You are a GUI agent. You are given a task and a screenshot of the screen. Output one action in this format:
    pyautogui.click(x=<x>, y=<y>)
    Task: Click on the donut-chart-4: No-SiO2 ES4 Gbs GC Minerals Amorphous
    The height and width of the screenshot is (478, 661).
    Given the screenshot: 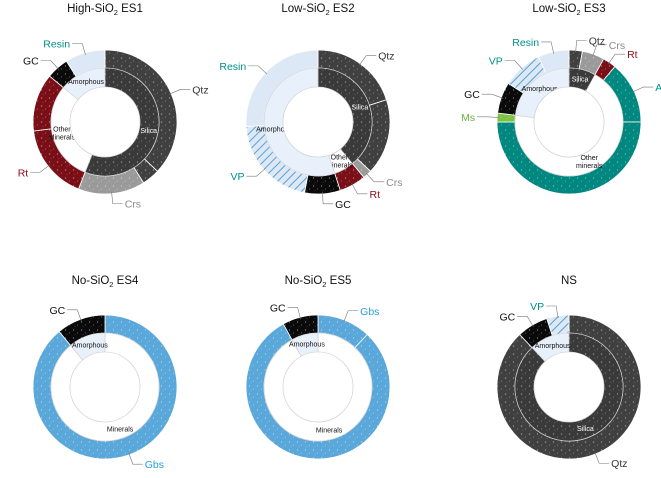 What is the action you would take?
    pyautogui.click(x=105, y=373)
    